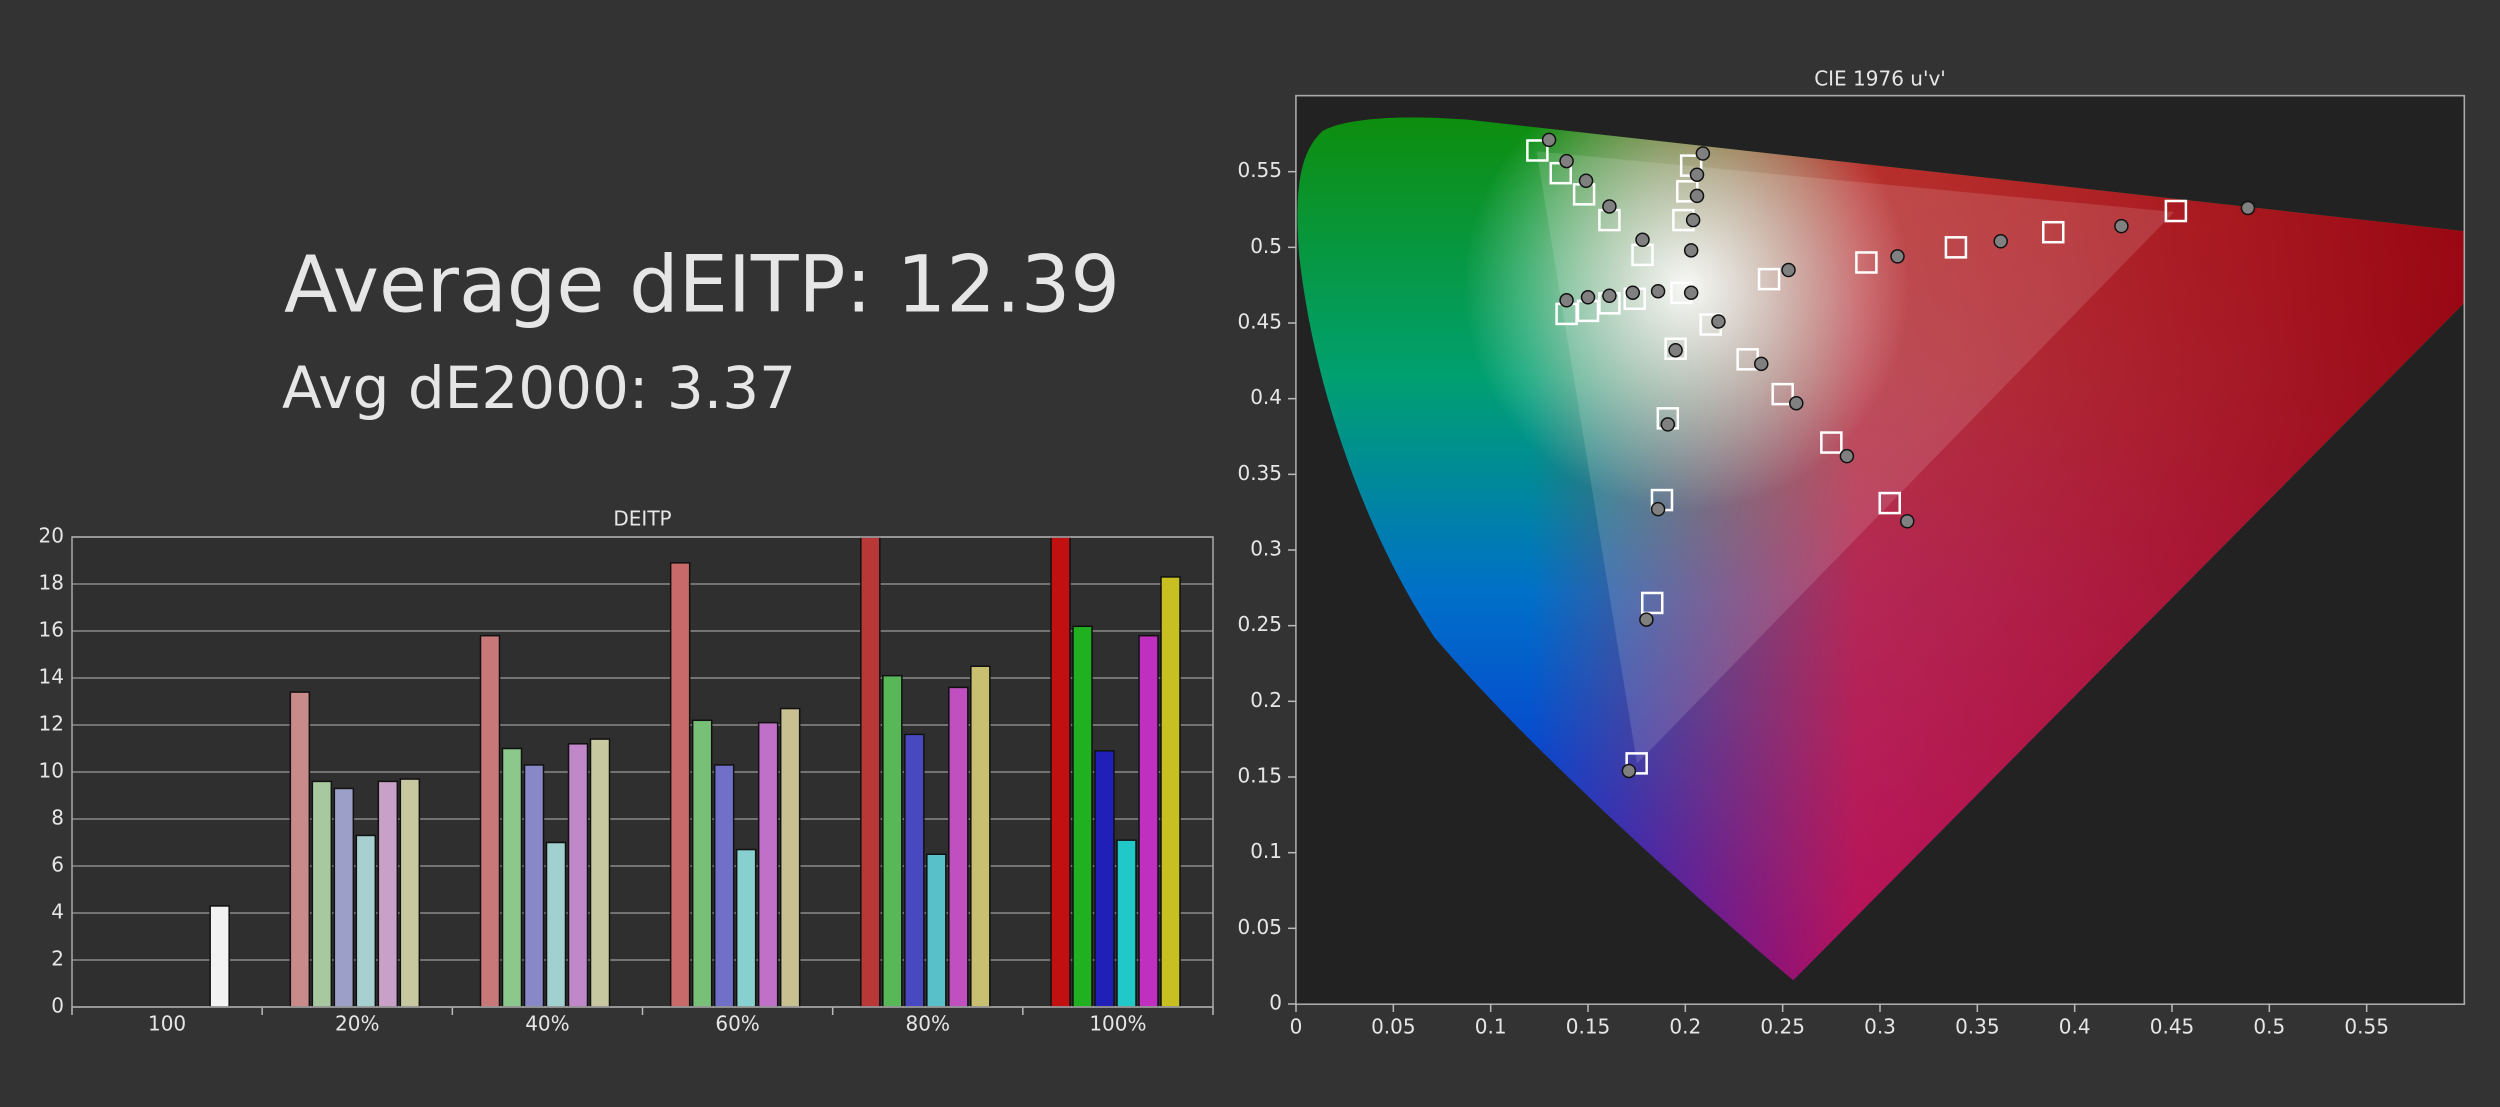 Image resolution: width=2500 pixels, height=1107 pixels. I want to click on y-tick-label: 0.45, so click(1259, 322).